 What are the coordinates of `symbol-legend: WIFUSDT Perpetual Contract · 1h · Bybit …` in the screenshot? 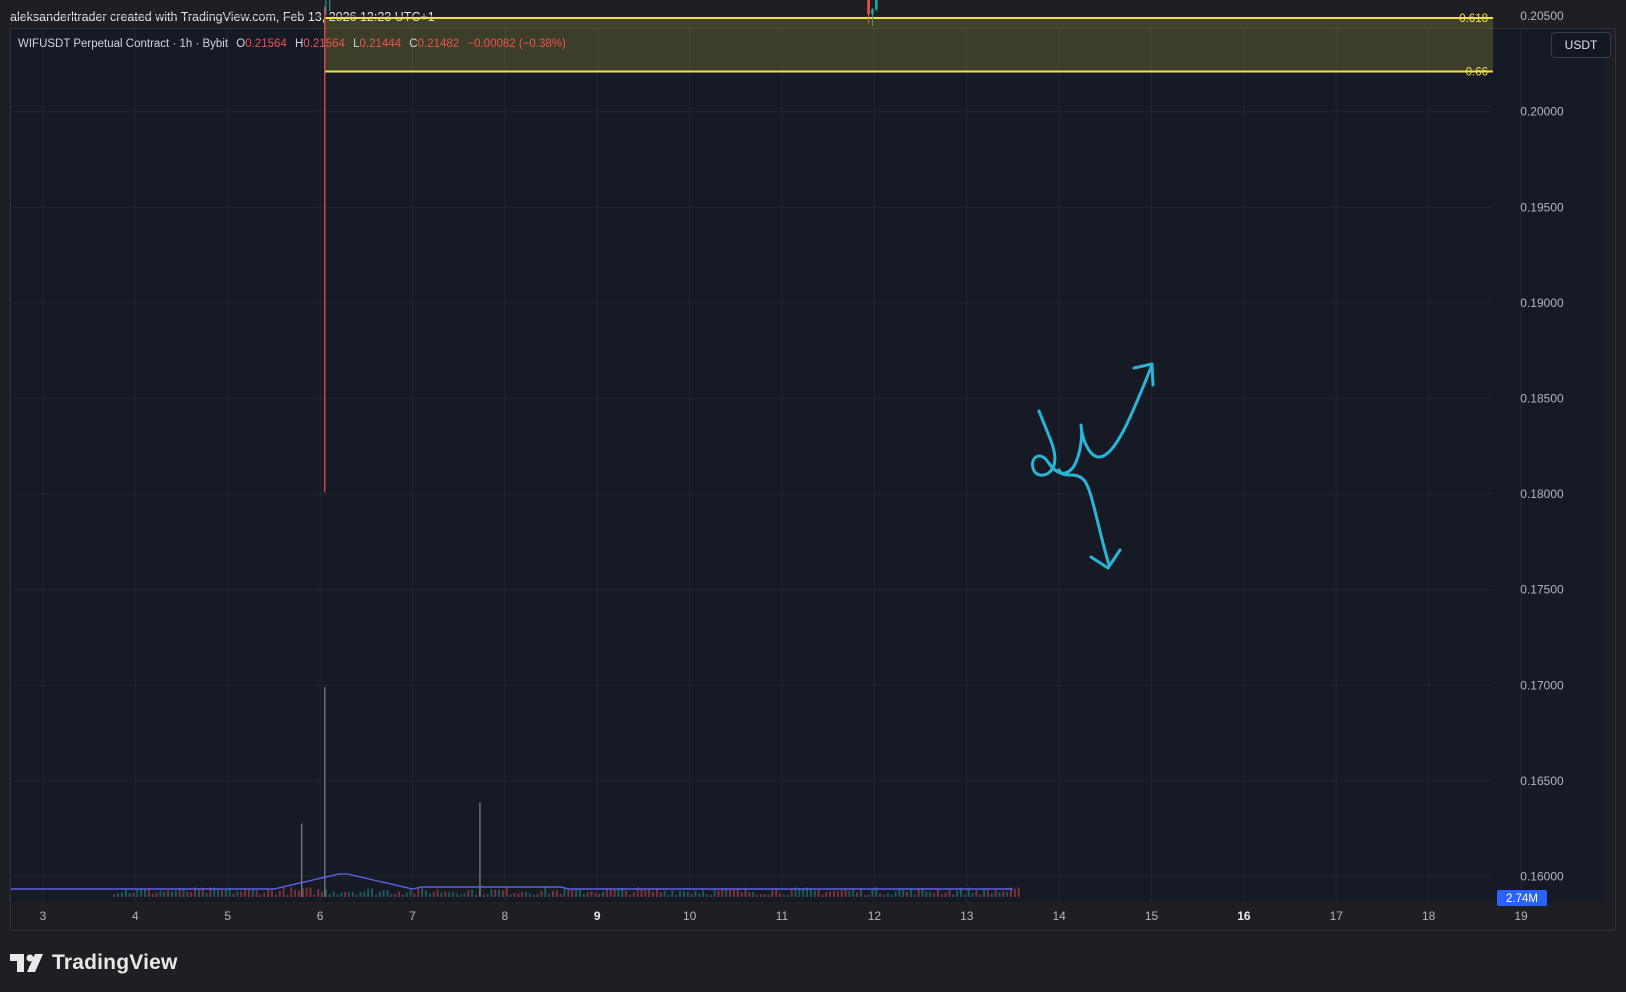 It's located at (292, 44).